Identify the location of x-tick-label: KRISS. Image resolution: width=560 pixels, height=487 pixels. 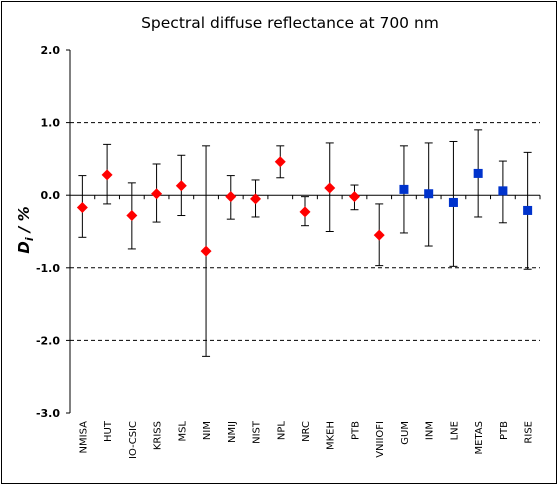
(158, 435).